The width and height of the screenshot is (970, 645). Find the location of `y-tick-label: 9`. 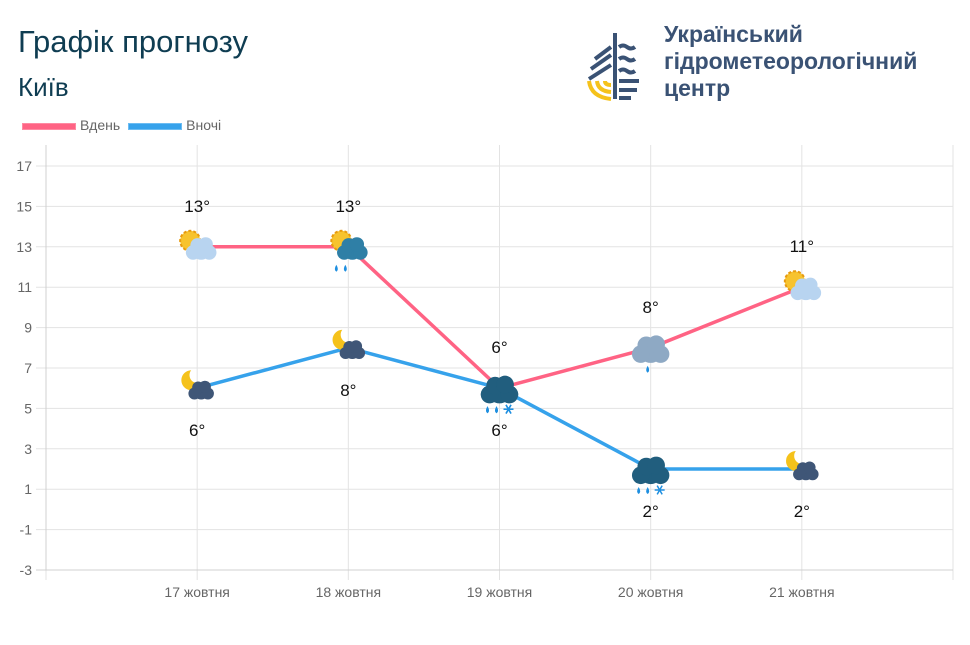

y-tick-label: 9 is located at coordinates (28, 328).